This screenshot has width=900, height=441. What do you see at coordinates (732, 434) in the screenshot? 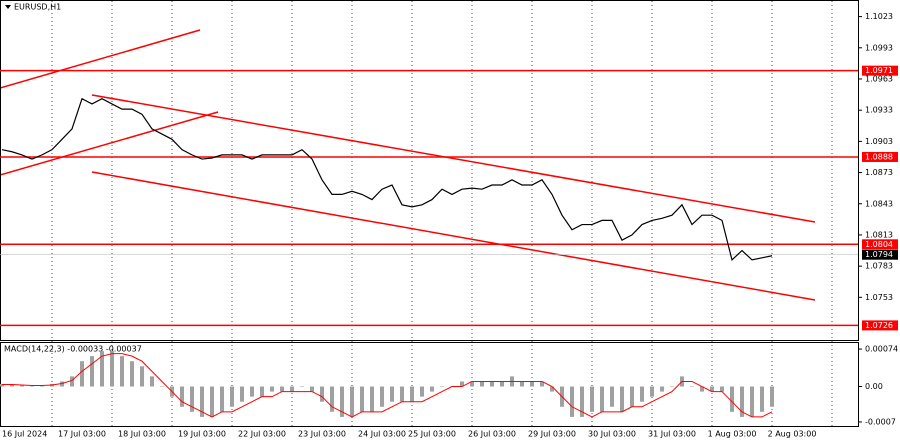
I see `x-tick-label: 1 Aug 03:00` at bounding box center [732, 434].